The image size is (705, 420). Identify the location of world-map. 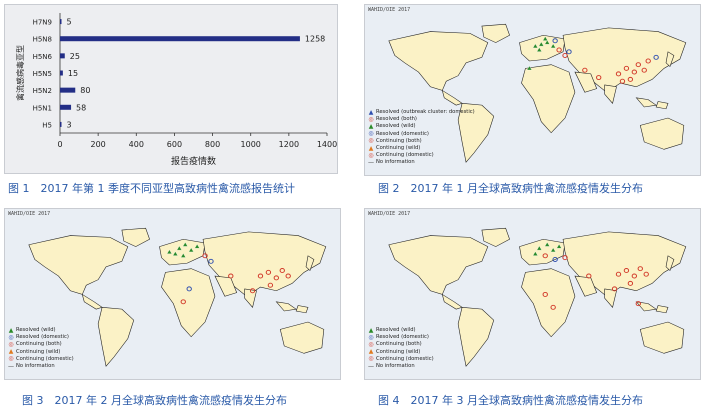
(177, 297).